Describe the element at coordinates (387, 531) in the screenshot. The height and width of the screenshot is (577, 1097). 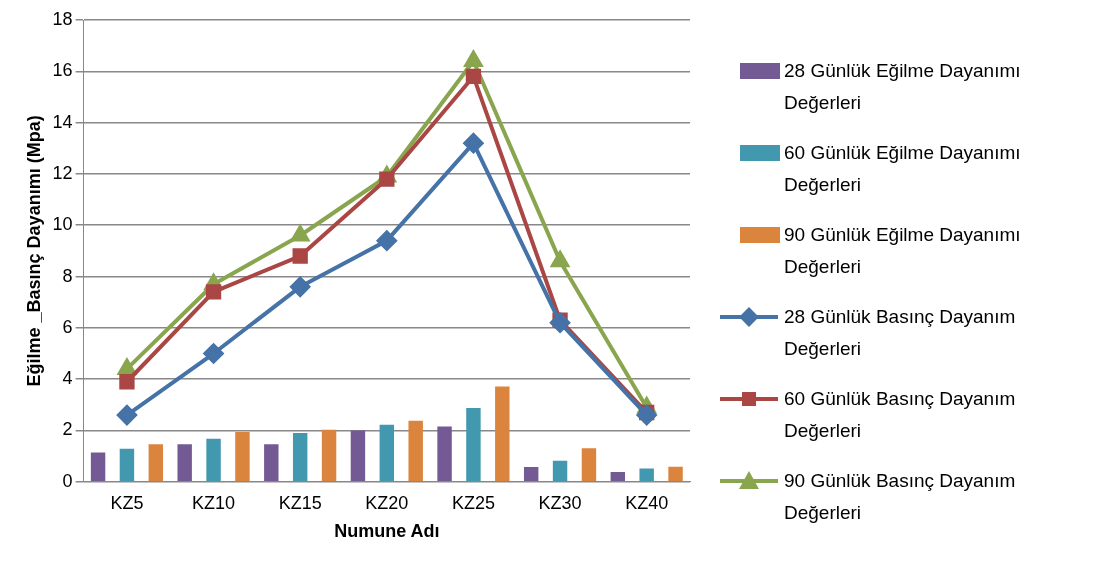
I see `x-axis-title: Numune Adı` at that location.